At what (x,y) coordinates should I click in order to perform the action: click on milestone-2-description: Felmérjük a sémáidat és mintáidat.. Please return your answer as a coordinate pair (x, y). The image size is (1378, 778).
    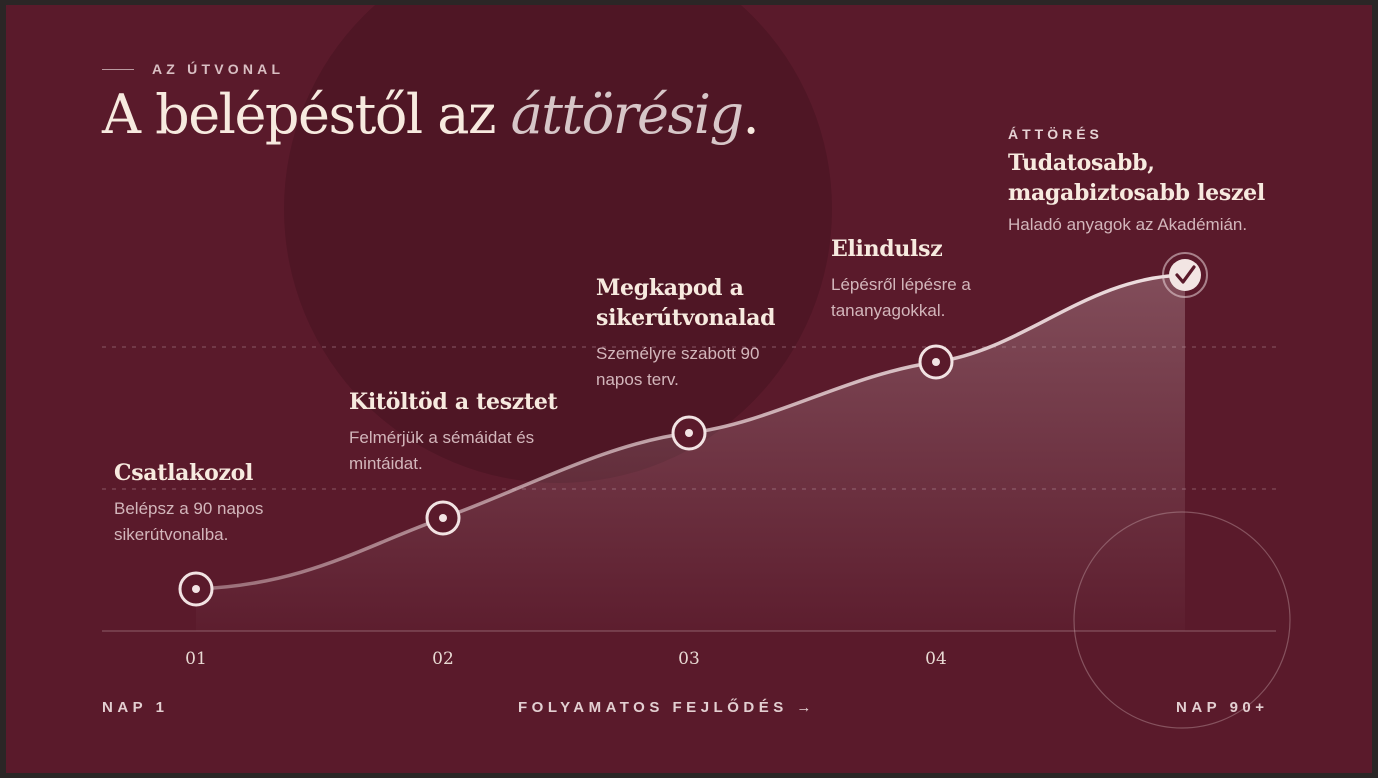
    Looking at the image, I should click on (453, 451).